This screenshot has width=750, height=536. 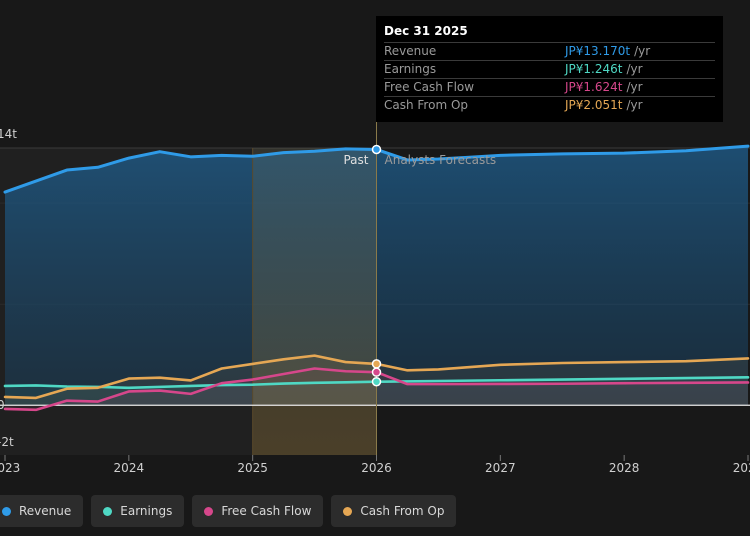 I want to click on series-line-free-cash-flow, so click(x=376, y=389).